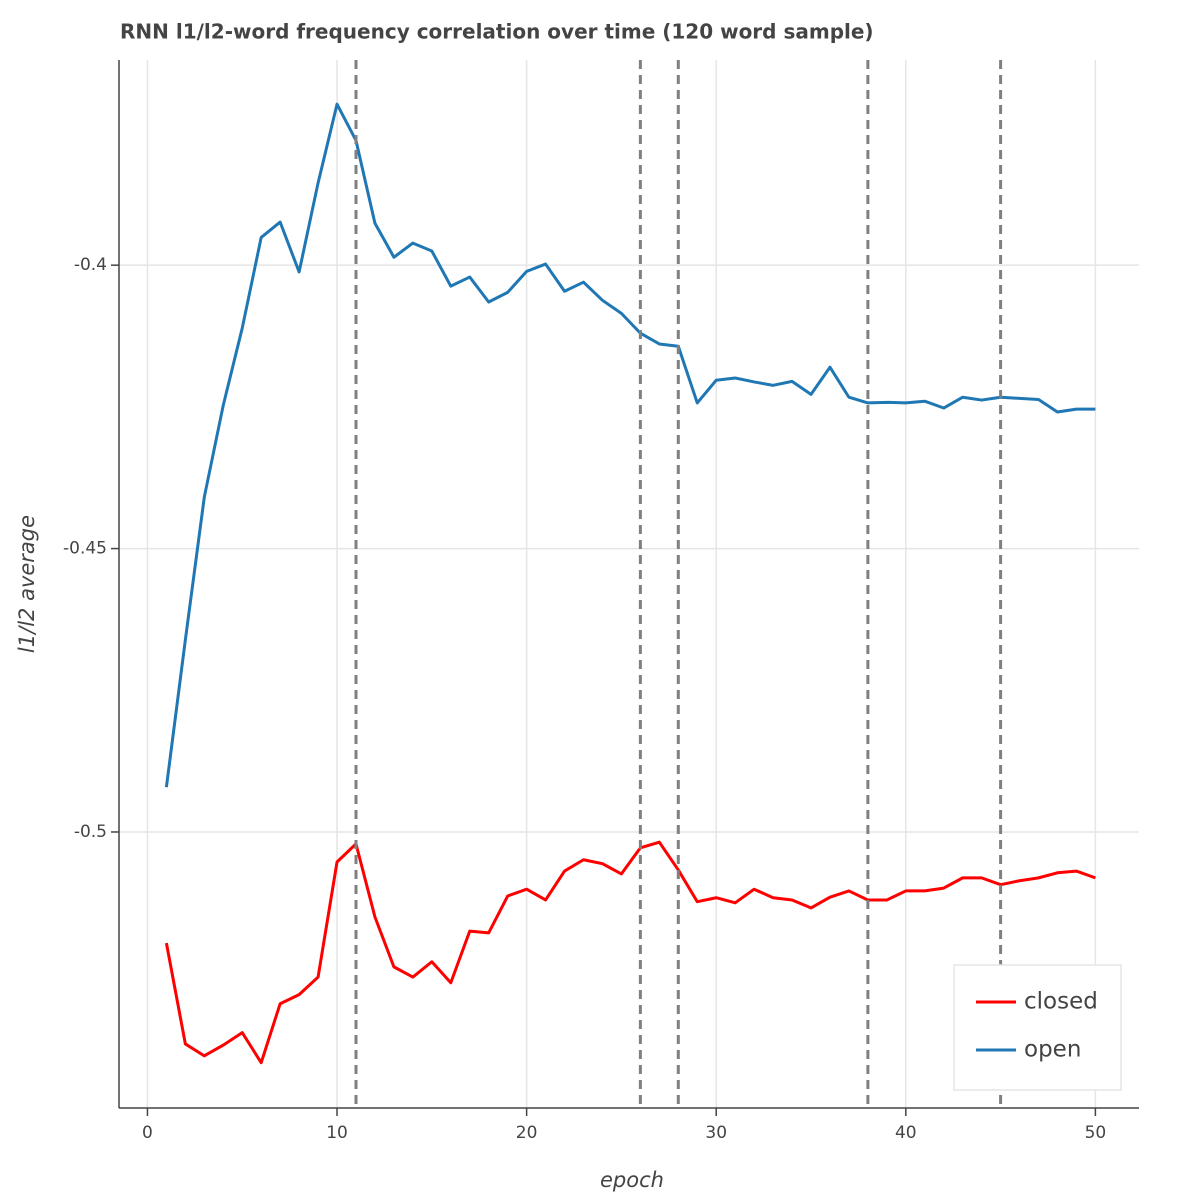 Image resolution: width=1200 pixels, height=1204 pixels. What do you see at coordinates (716, 1133) in the screenshot?
I see `x-tick-label: 30` at bounding box center [716, 1133].